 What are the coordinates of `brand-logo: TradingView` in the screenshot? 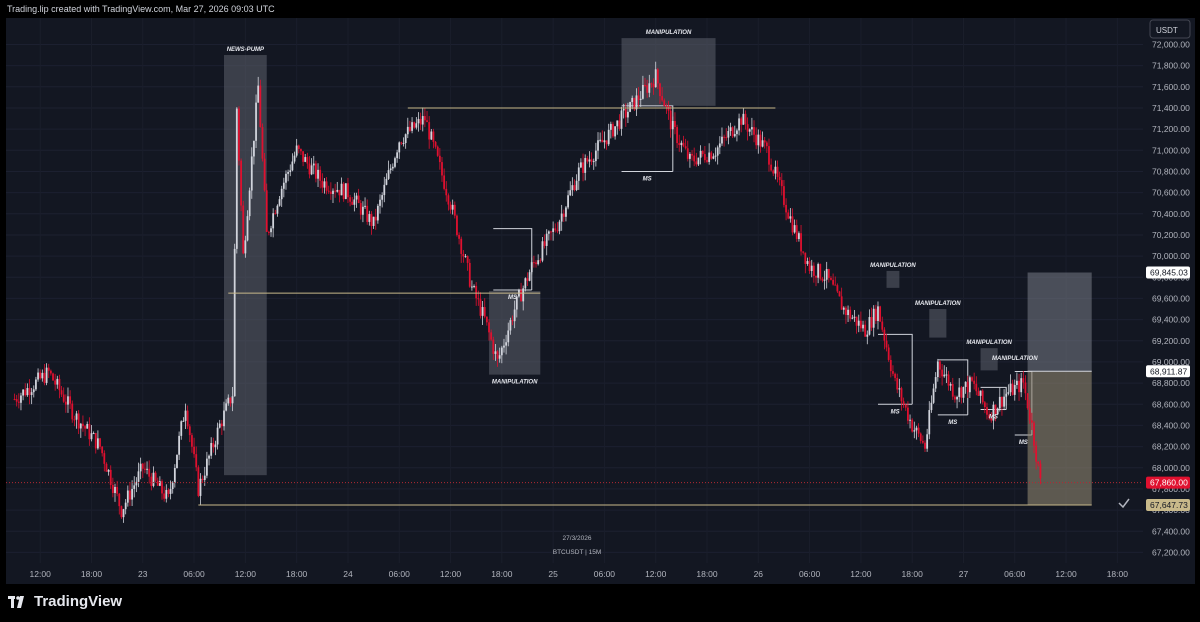 It's located at (65, 601).